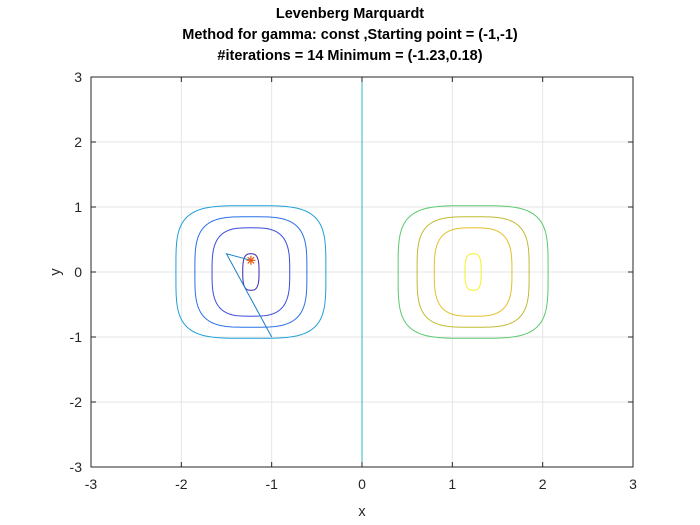 This screenshot has width=700, height=525. Describe the element at coordinates (78, 77) in the screenshot. I see `y-tick-label: 3` at that location.